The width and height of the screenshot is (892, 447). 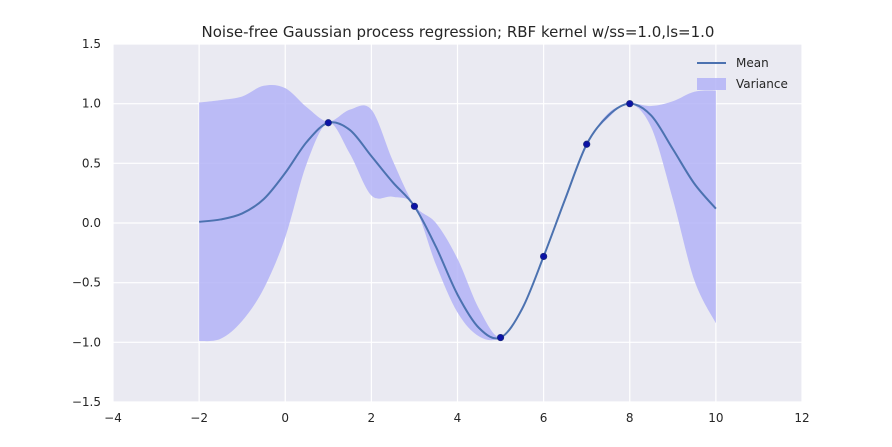 What do you see at coordinates (285, 418) in the screenshot?
I see `x-tick-label: 0` at bounding box center [285, 418].